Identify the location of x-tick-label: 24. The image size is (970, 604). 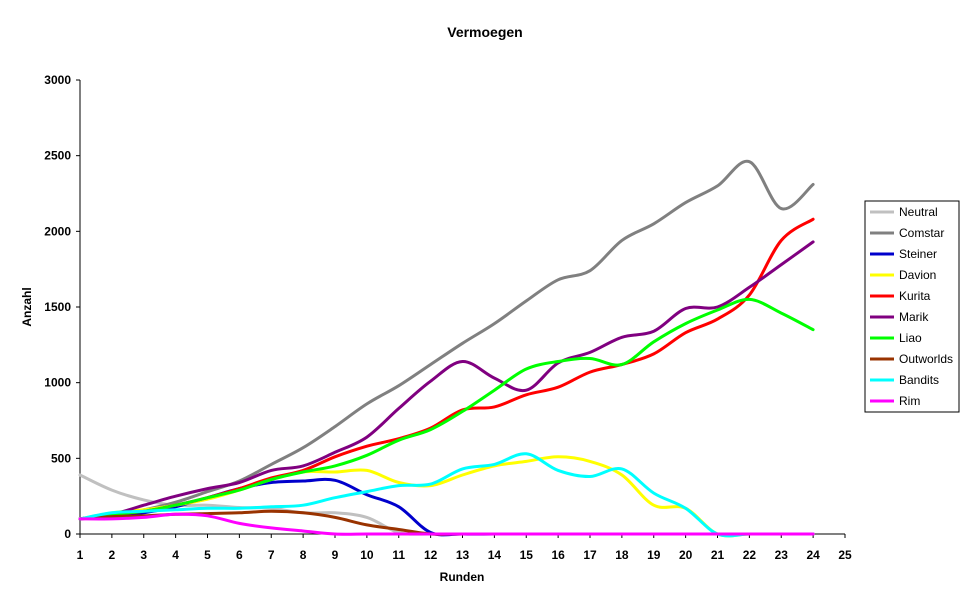
(813, 555).